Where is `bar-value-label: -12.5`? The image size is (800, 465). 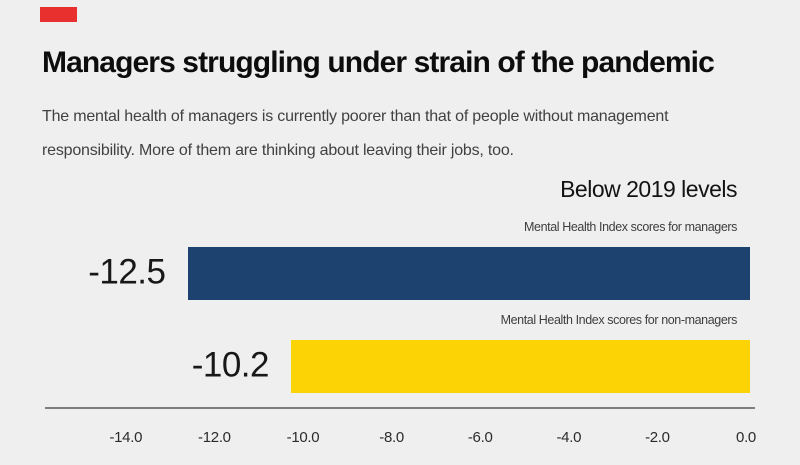
bar-value-label: -12.5 is located at coordinates (127, 271).